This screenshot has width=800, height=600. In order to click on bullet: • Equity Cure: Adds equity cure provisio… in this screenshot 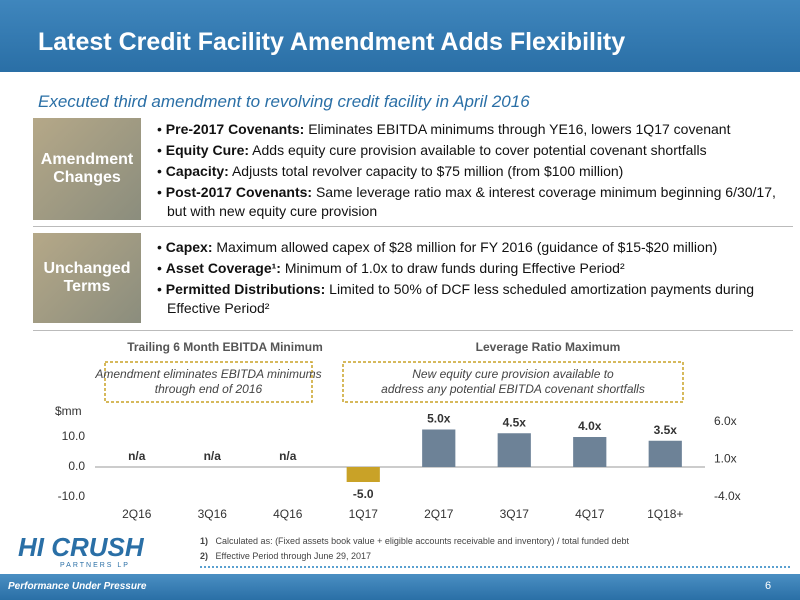, I will do `click(432, 150)`.